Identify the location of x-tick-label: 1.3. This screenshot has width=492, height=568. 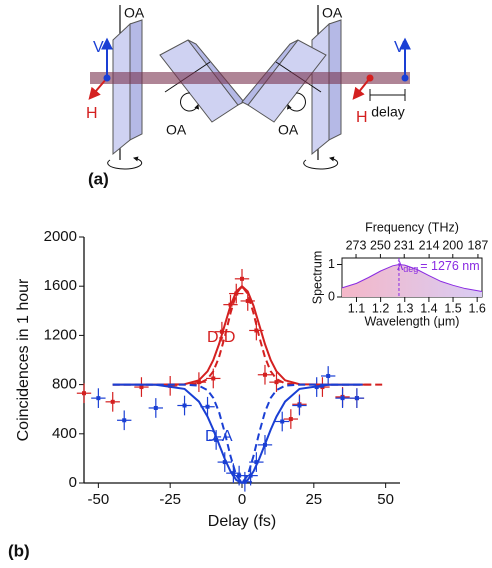
(404, 308).